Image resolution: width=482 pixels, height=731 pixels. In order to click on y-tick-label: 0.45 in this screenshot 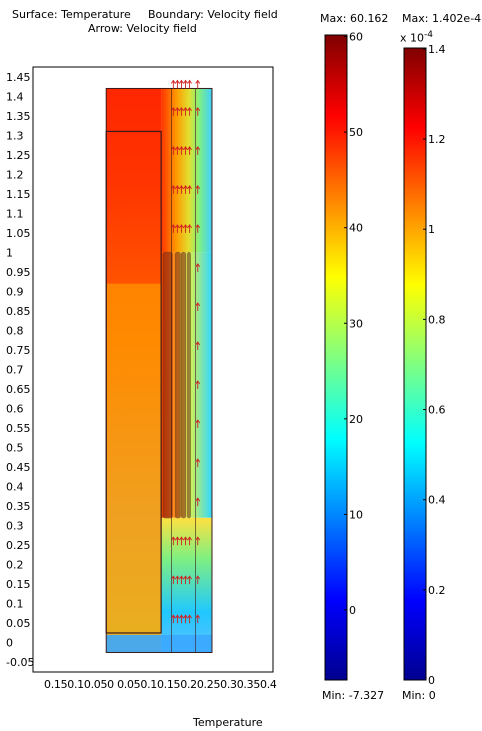, I will do `click(18, 467)`.